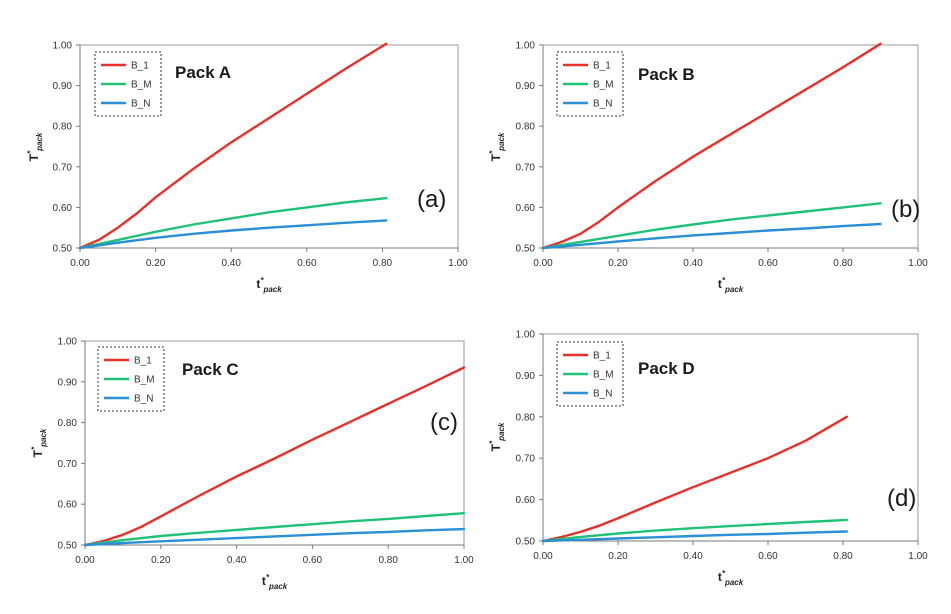 Image resolution: width=951 pixels, height=614 pixels. Describe the element at coordinates (901, 498) in the screenshot. I see `panel-label: (d)` at that location.